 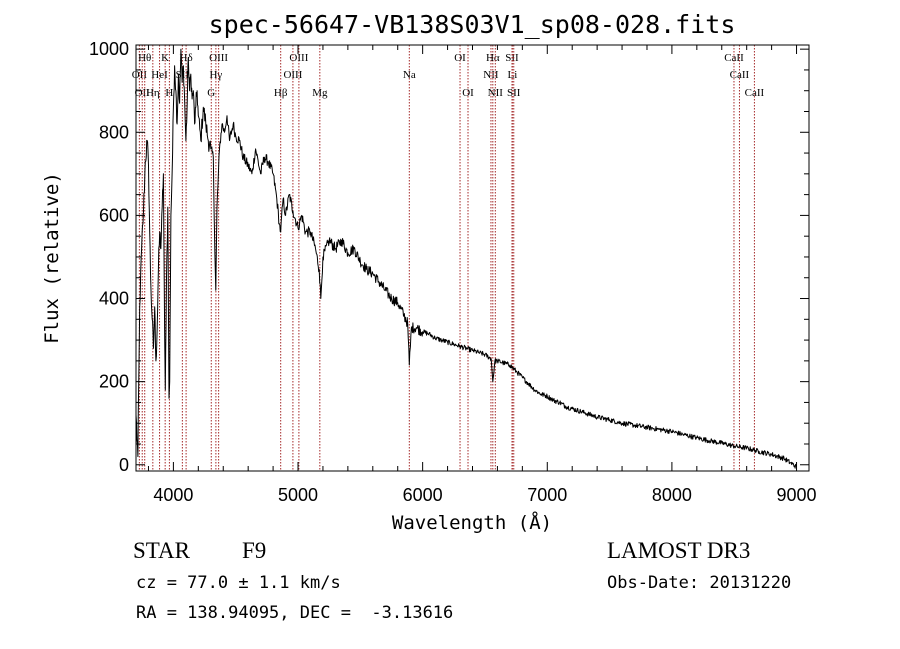 I want to click on spectral-line-label: Mg, so click(x=320, y=93).